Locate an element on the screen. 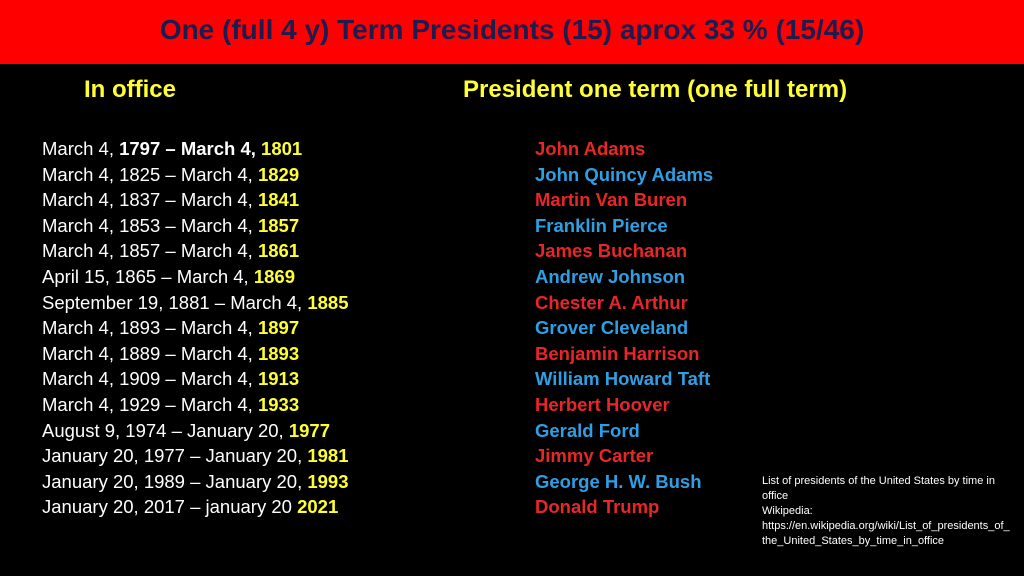 Image resolution: width=1024 pixels, height=576 pixels. office-dates: September 19, 1881 – March 4, is located at coordinates (175, 302).